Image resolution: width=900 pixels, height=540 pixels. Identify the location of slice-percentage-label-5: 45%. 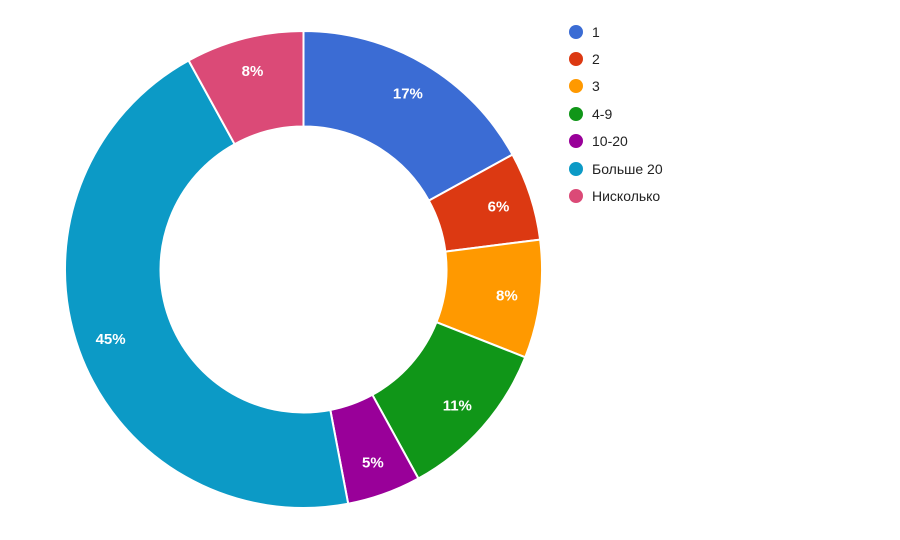
(111, 339).